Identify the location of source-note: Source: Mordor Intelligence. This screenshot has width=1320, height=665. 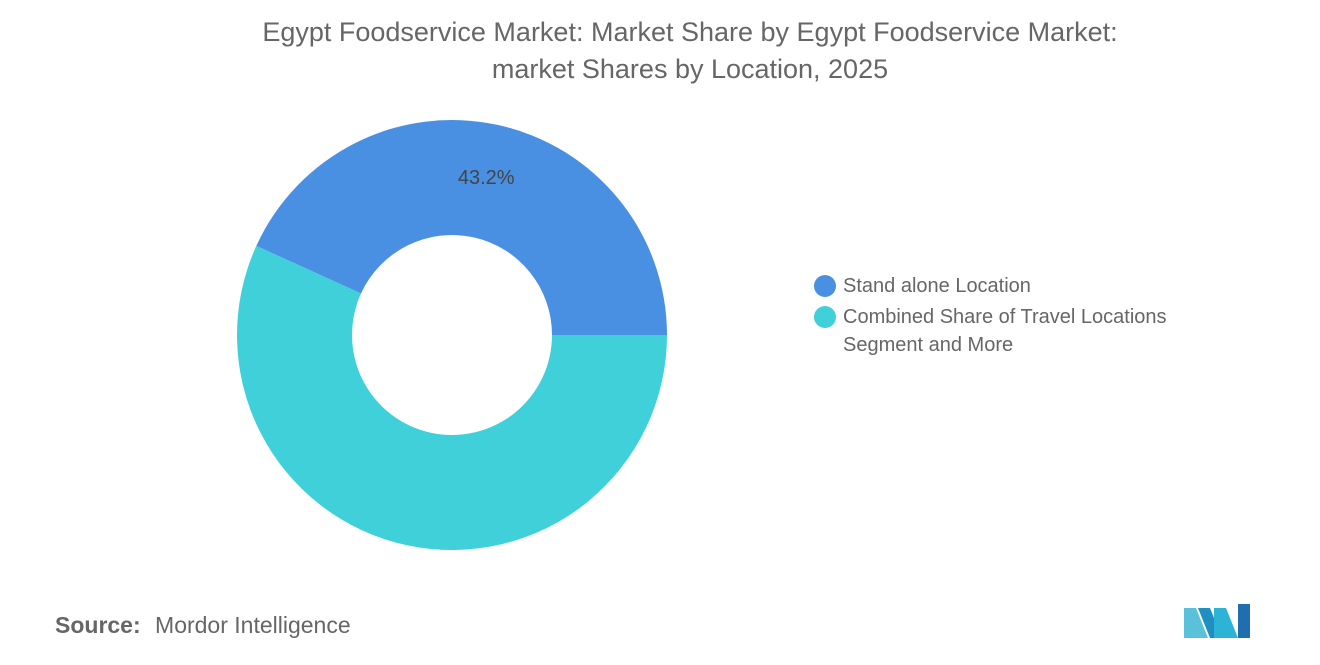
(203, 625).